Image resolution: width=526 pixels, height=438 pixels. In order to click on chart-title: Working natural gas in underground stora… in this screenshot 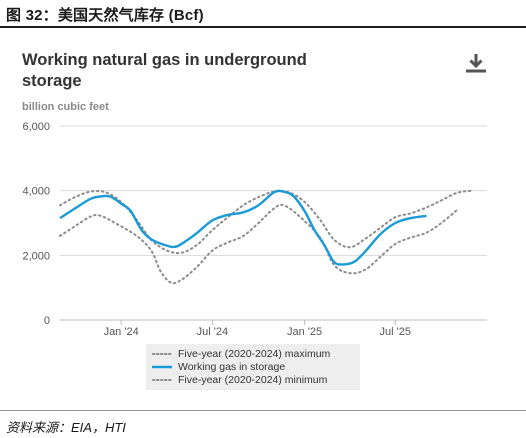, I will do `click(164, 70)`.